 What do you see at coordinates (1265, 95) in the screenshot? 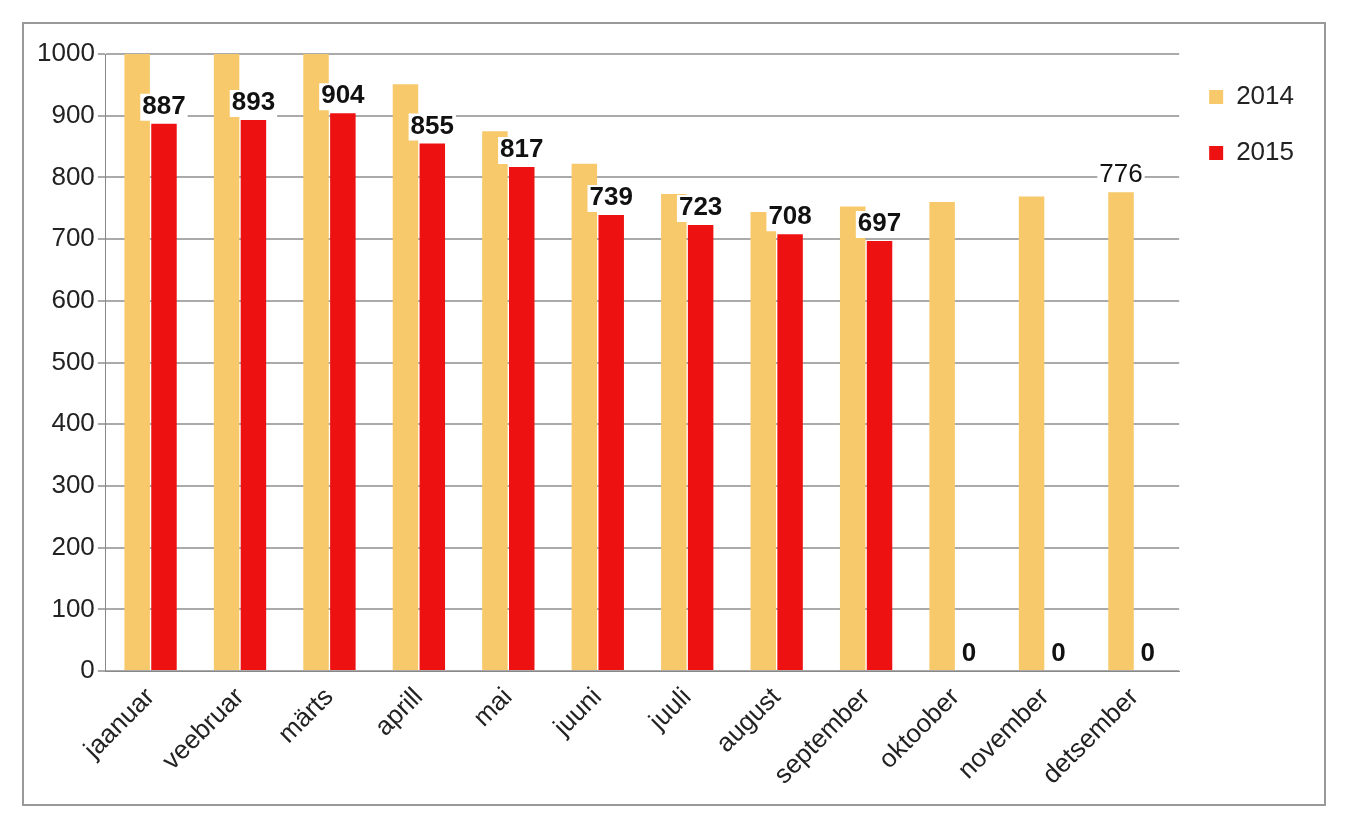
I see `legend-label: 2014` at bounding box center [1265, 95].